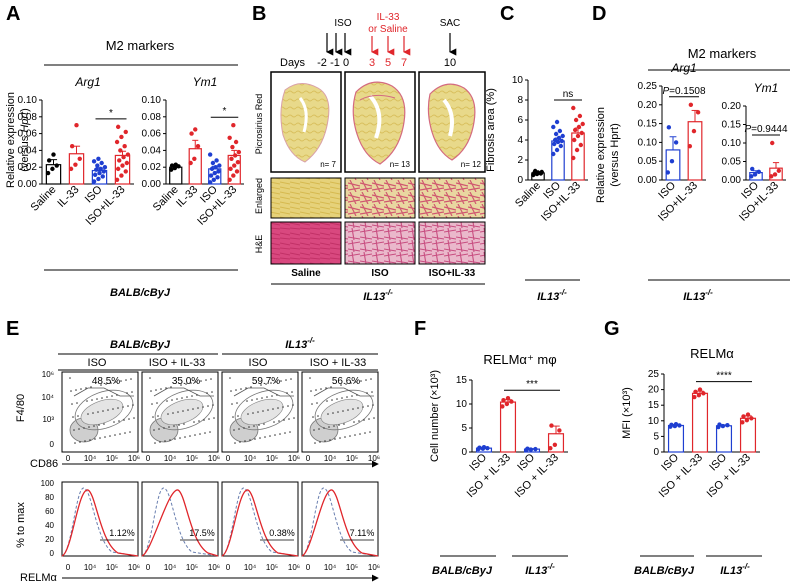  What do you see at coordinates (462, 380) in the screenshot?
I see `y-tick-label: 15` at bounding box center [462, 380].